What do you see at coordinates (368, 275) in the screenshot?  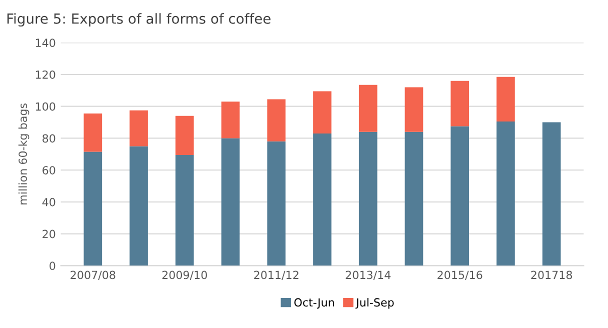 I see `x-tick-label: 2013/14` at bounding box center [368, 275].